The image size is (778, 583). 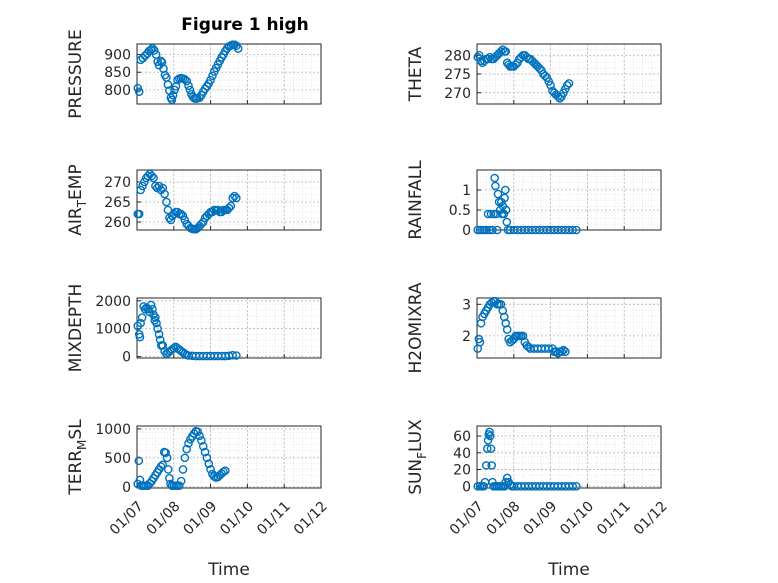 I want to click on y-axis-label-subscript: M, so click(x=82, y=445).